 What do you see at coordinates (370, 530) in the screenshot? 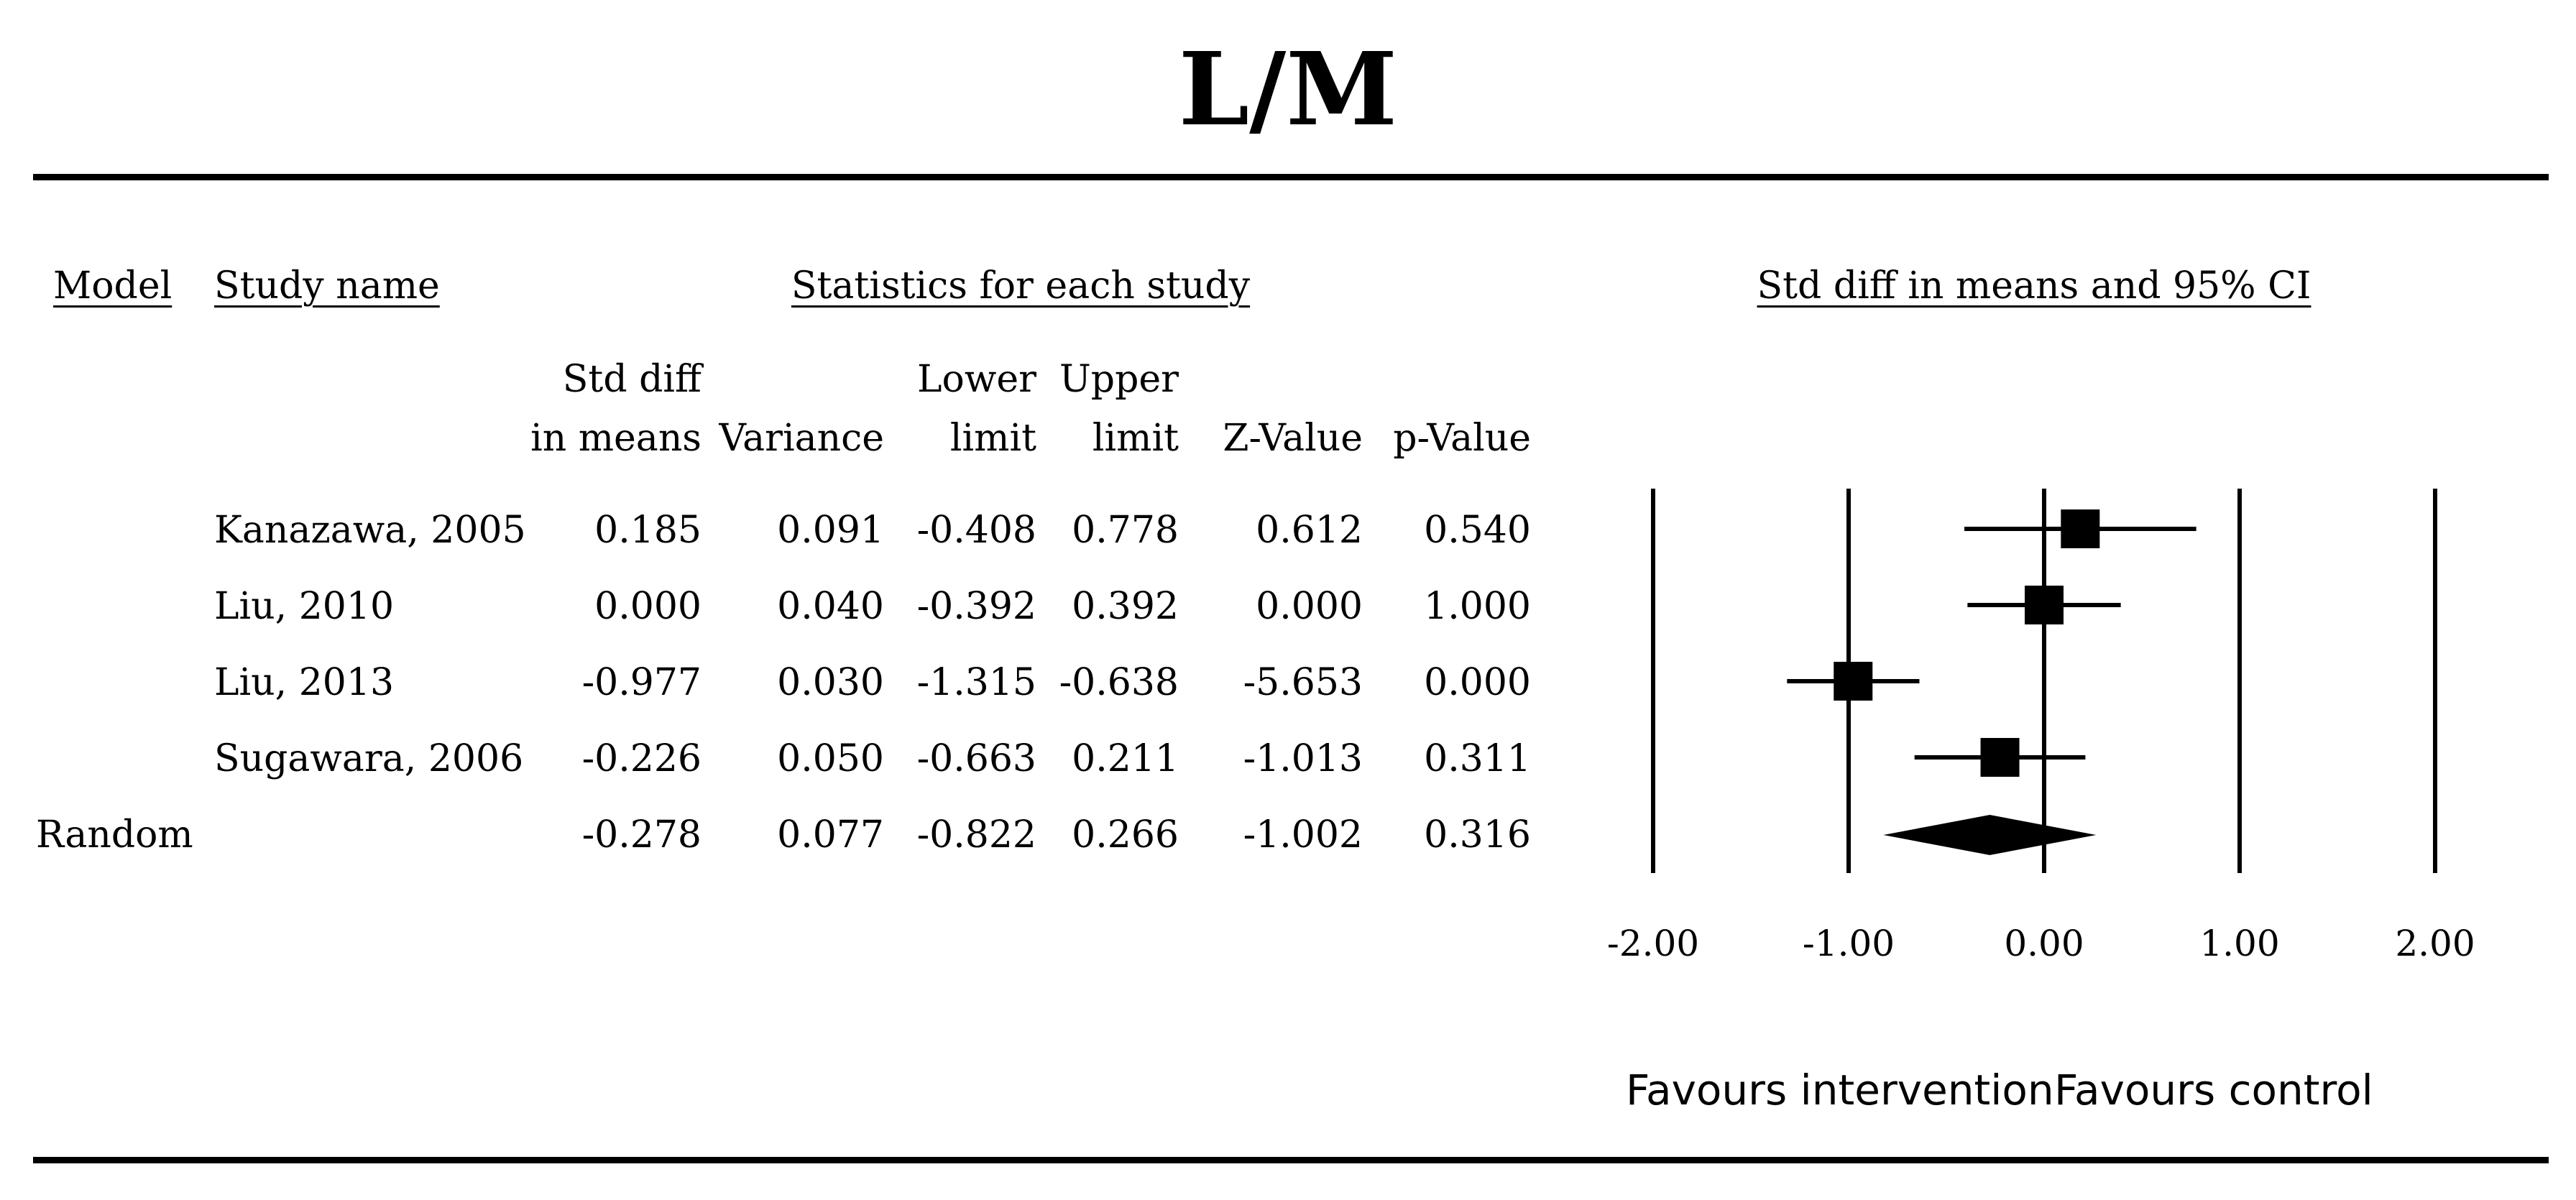
I see `study-name: Kanazawa, 2005` at bounding box center [370, 530].